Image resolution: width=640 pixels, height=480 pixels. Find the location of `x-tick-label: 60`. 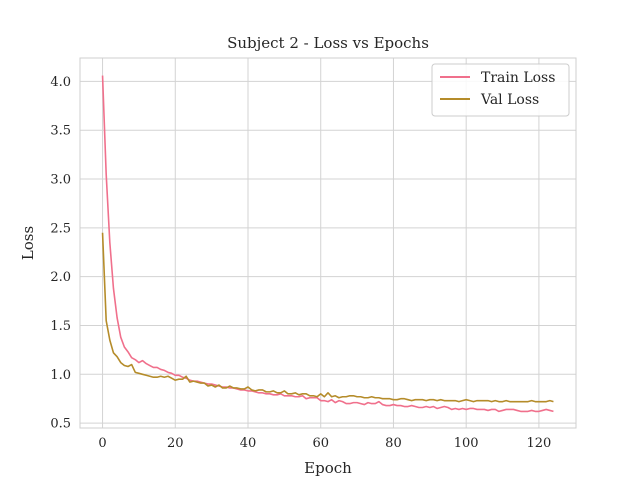

x-tick-label: 60 is located at coordinates (320, 443).